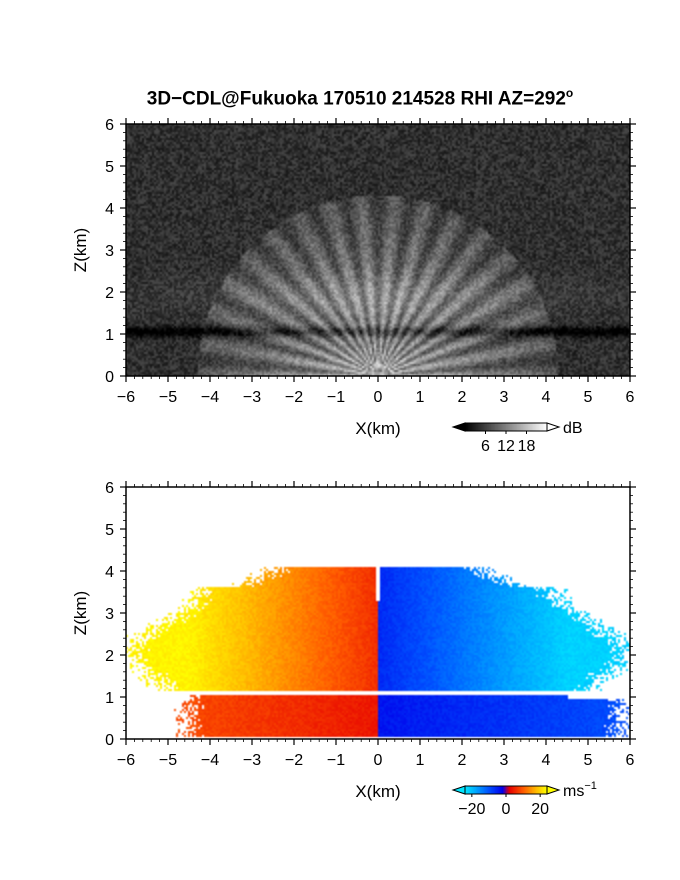 This screenshot has height=880, width=680. What do you see at coordinates (109, 209) in the screenshot?
I see `y-tick-label: 4` at bounding box center [109, 209].